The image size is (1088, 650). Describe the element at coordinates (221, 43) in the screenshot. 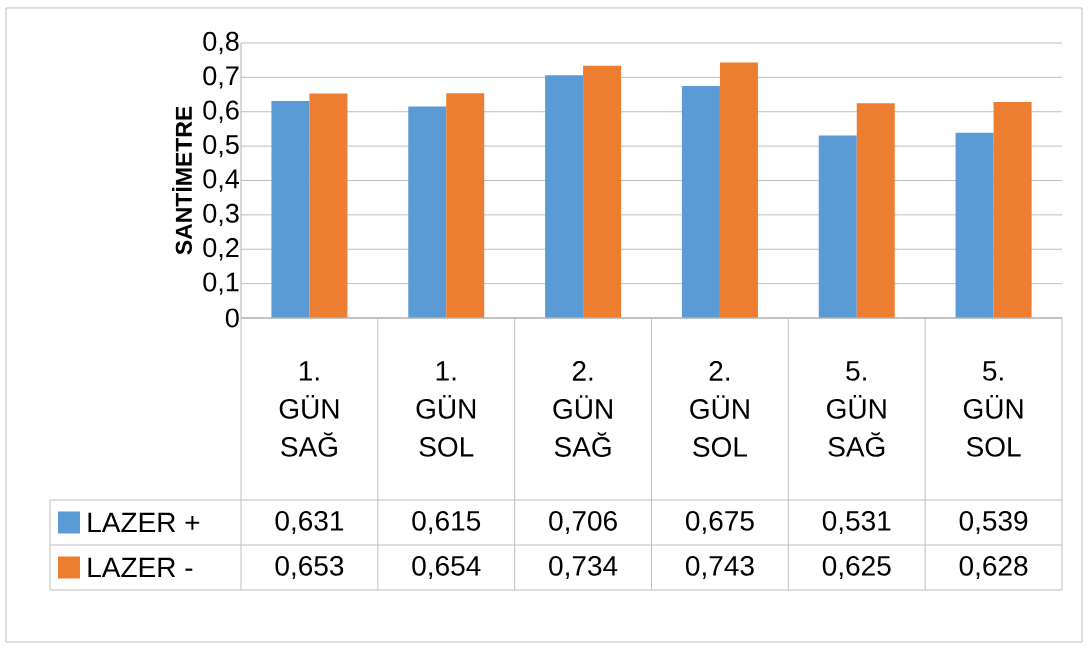

I see `y-tick-label: 0,8` at that location.